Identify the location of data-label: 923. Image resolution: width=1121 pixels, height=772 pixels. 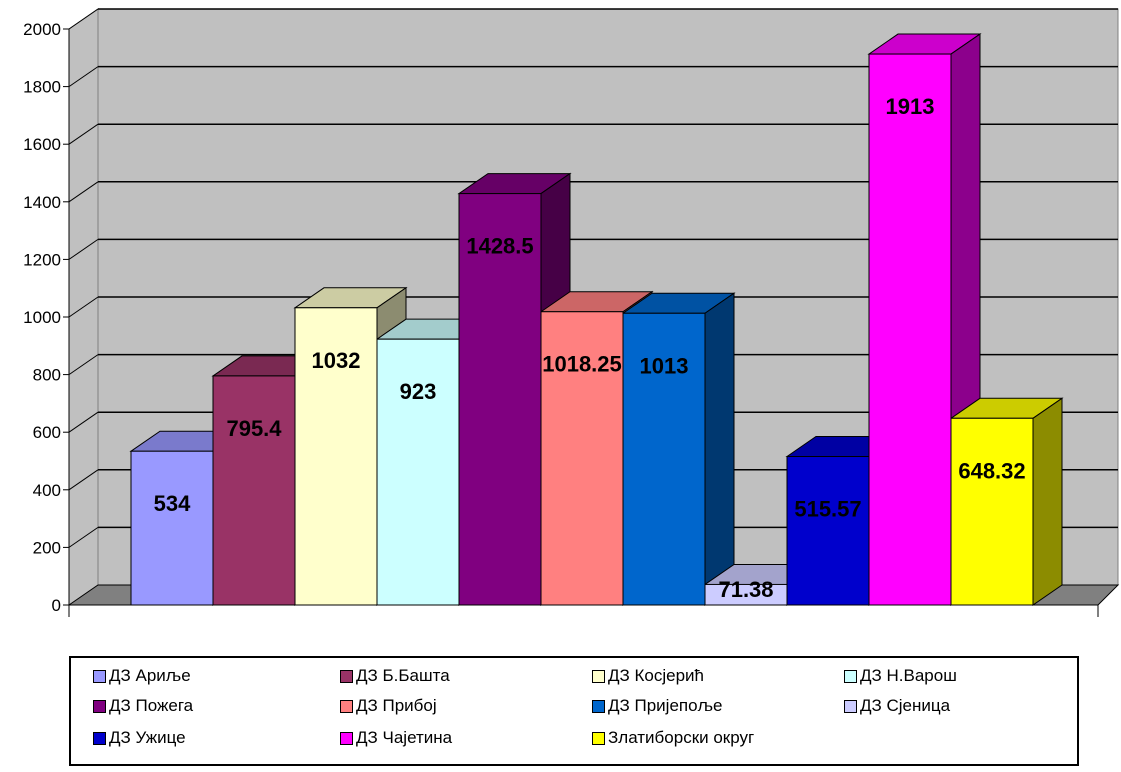
(418, 391).